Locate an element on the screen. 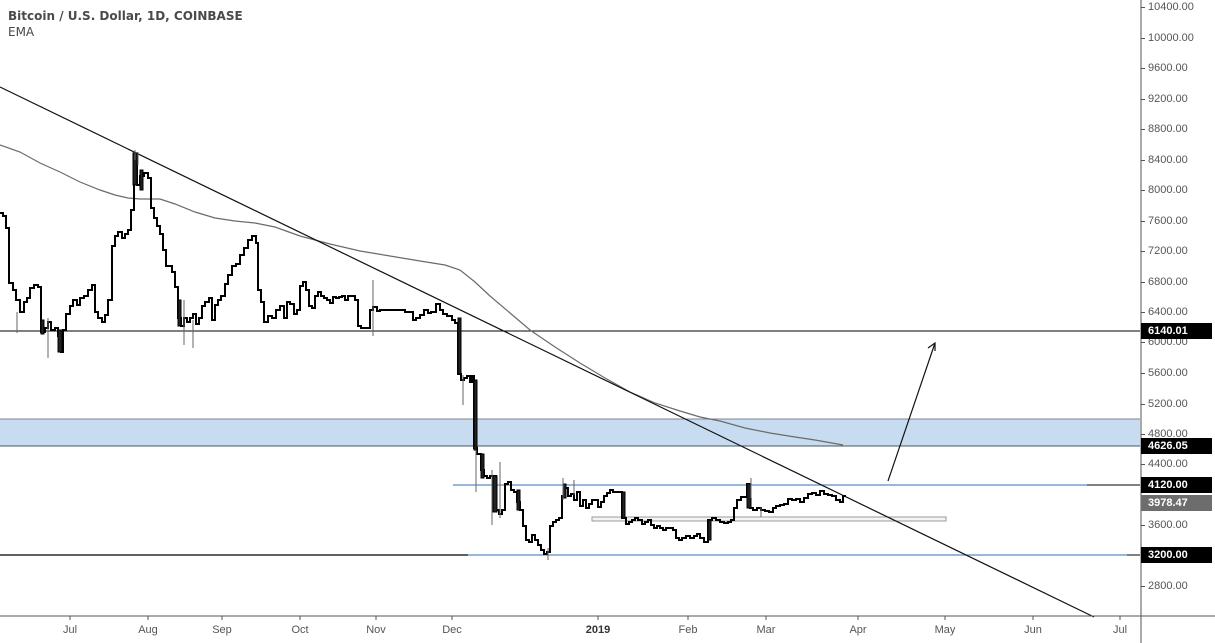  y-tick: 4800.00 is located at coordinates (1164, 434).